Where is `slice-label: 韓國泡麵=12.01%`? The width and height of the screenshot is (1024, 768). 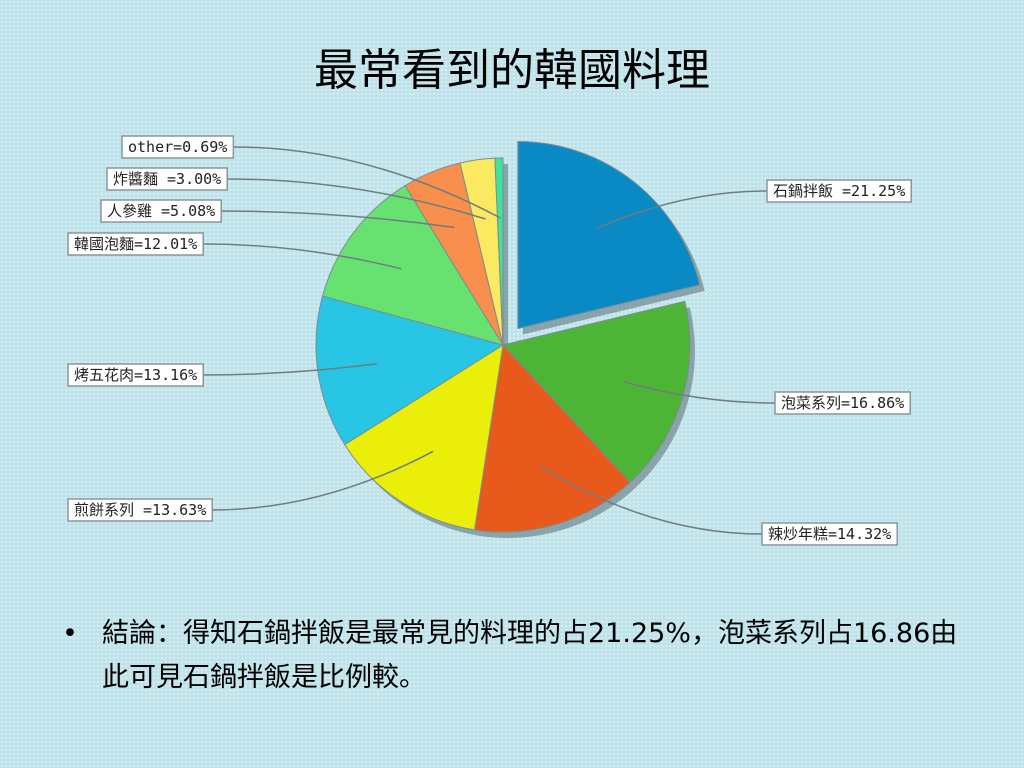
slice-label: 韓國泡麵=12.01% is located at coordinates (135, 244).